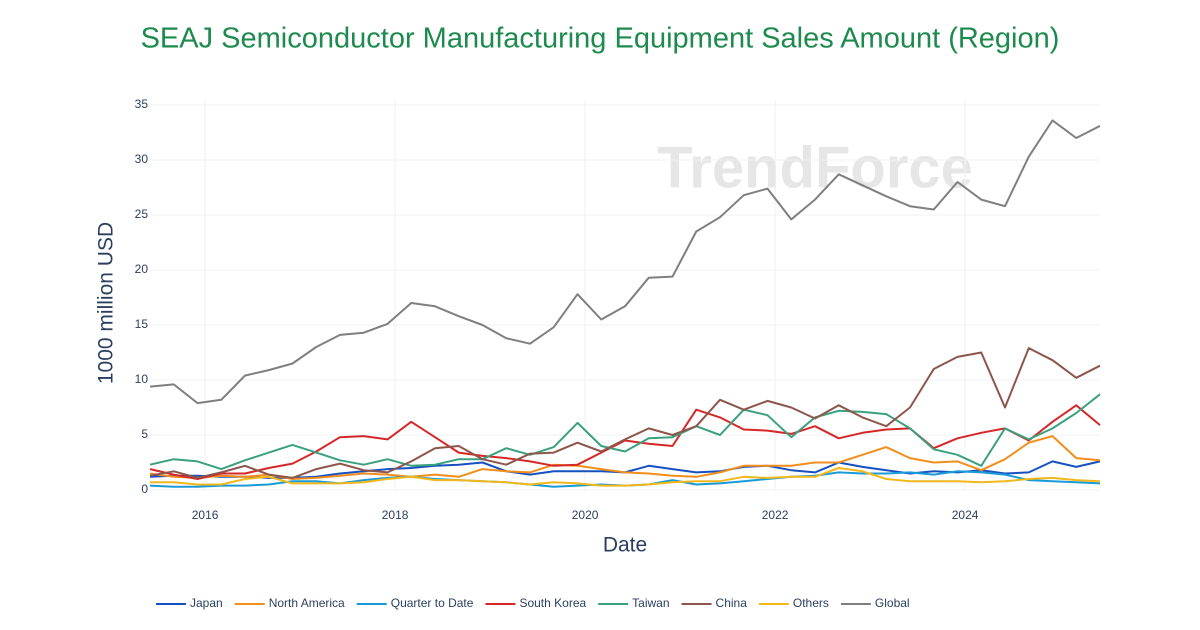 The height and width of the screenshot is (630, 1200). Describe the element at coordinates (142, 104) in the screenshot. I see `y-tick-label: 35` at that location.